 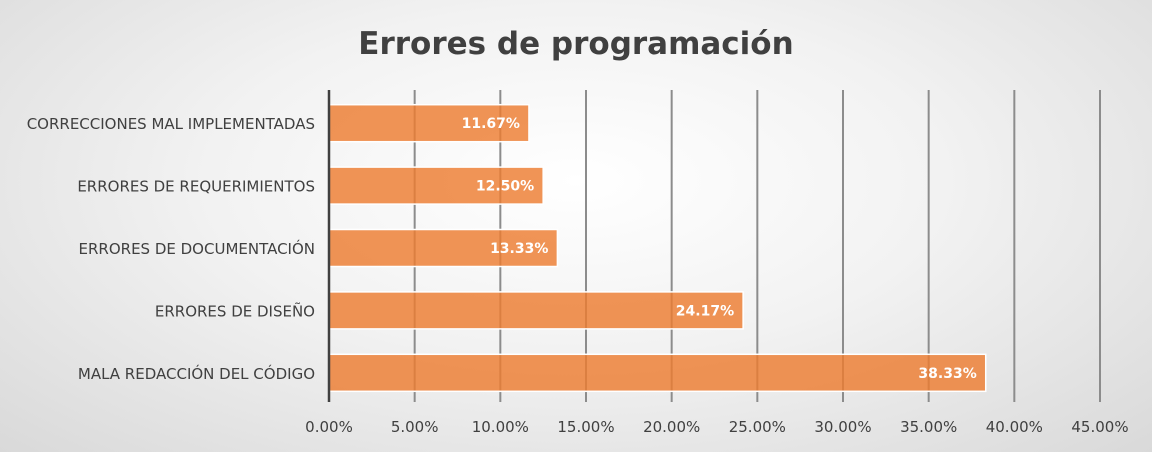 What do you see at coordinates (491, 124) in the screenshot?
I see `data-label: 11.67%` at bounding box center [491, 124].